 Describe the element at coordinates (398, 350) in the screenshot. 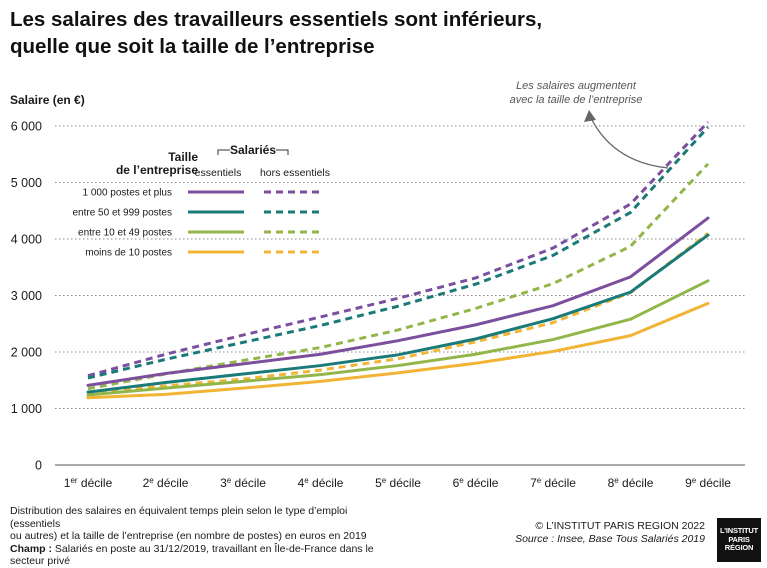

I see `series-line-essentiels-moins-de-10-postes` at that location.